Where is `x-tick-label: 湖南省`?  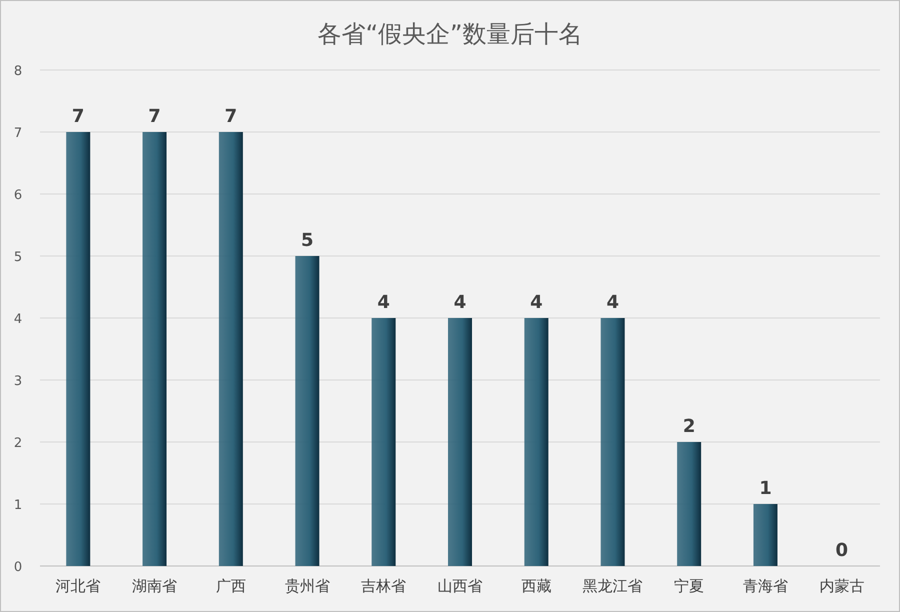 x-tick-label: 湖南省 is located at coordinates (155, 586).